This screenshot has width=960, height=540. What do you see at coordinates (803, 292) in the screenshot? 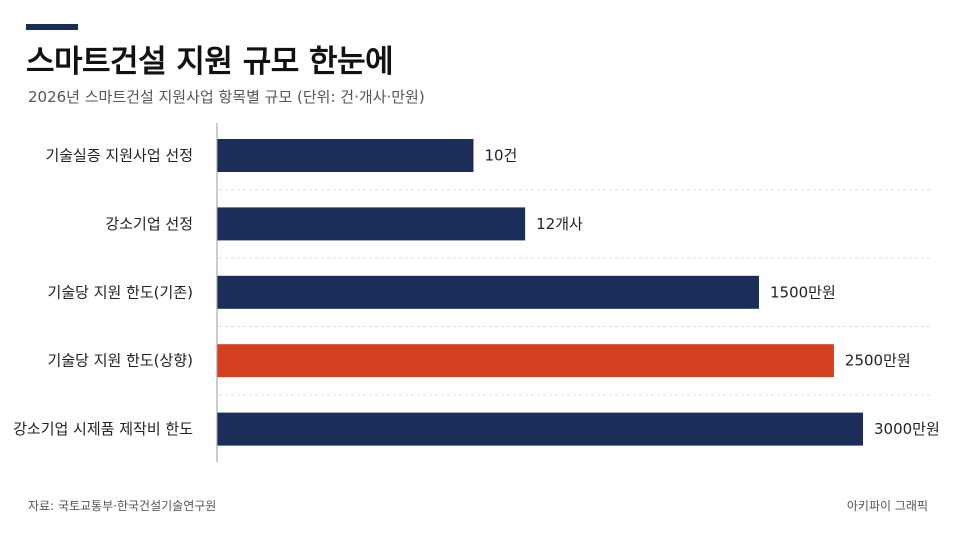
I see `value-label: 1500만원` at bounding box center [803, 292].